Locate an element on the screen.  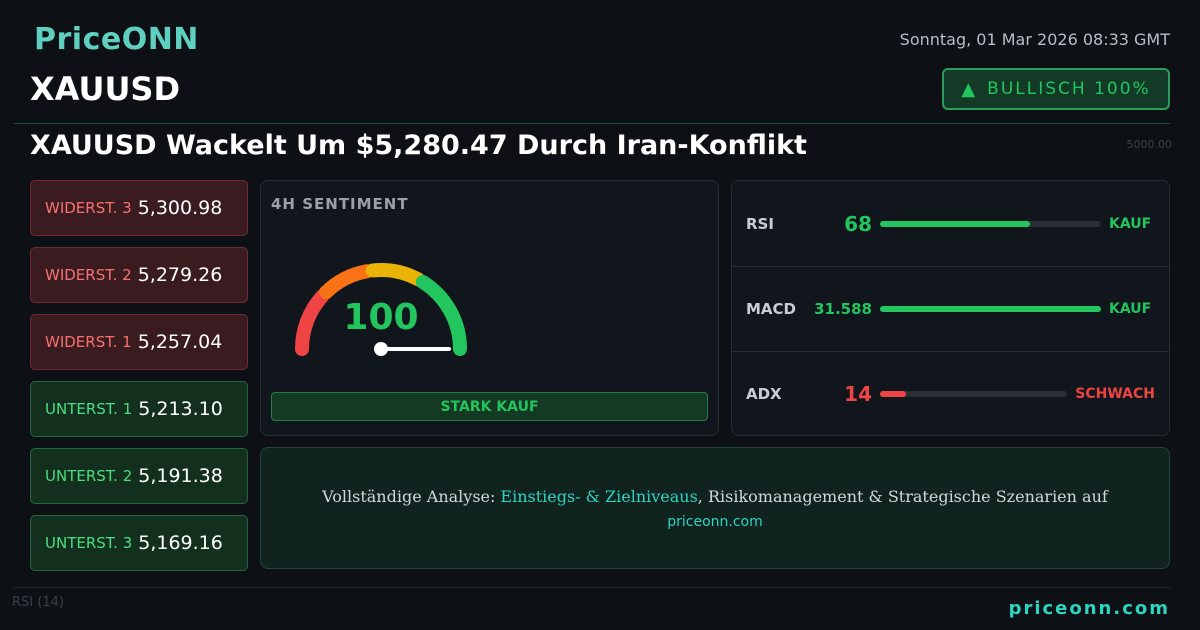
level-box: UNTERST. 2 5,191.38 is located at coordinates (139, 476).